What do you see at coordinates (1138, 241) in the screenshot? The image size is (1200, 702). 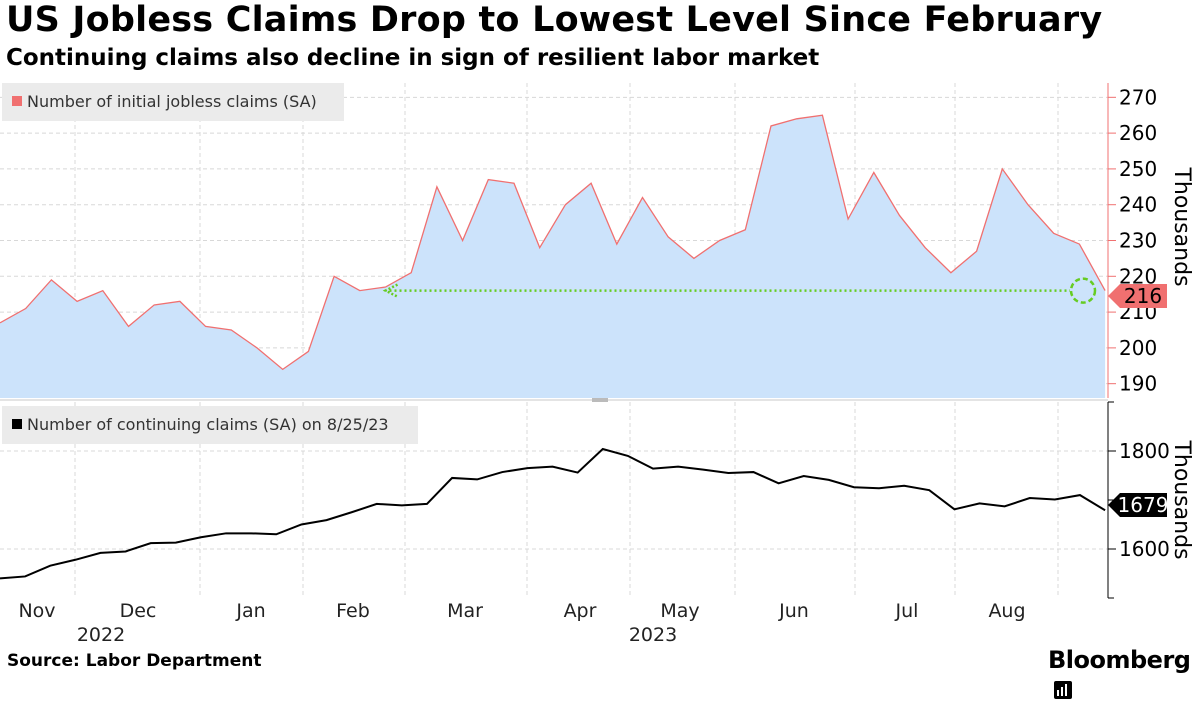 I see `y-tick-label: 230` at bounding box center [1138, 241].